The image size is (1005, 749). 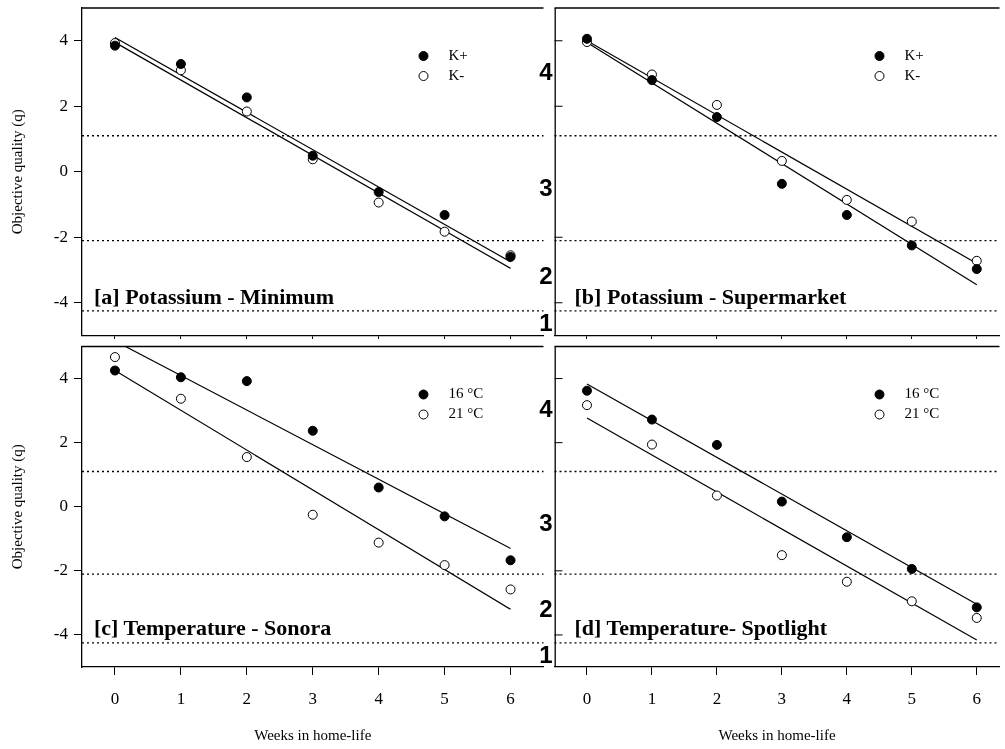 What do you see at coordinates (701, 627) in the screenshot?
I see `text: [d] Temperature- Spotlight` at bounding box center [701, 627].